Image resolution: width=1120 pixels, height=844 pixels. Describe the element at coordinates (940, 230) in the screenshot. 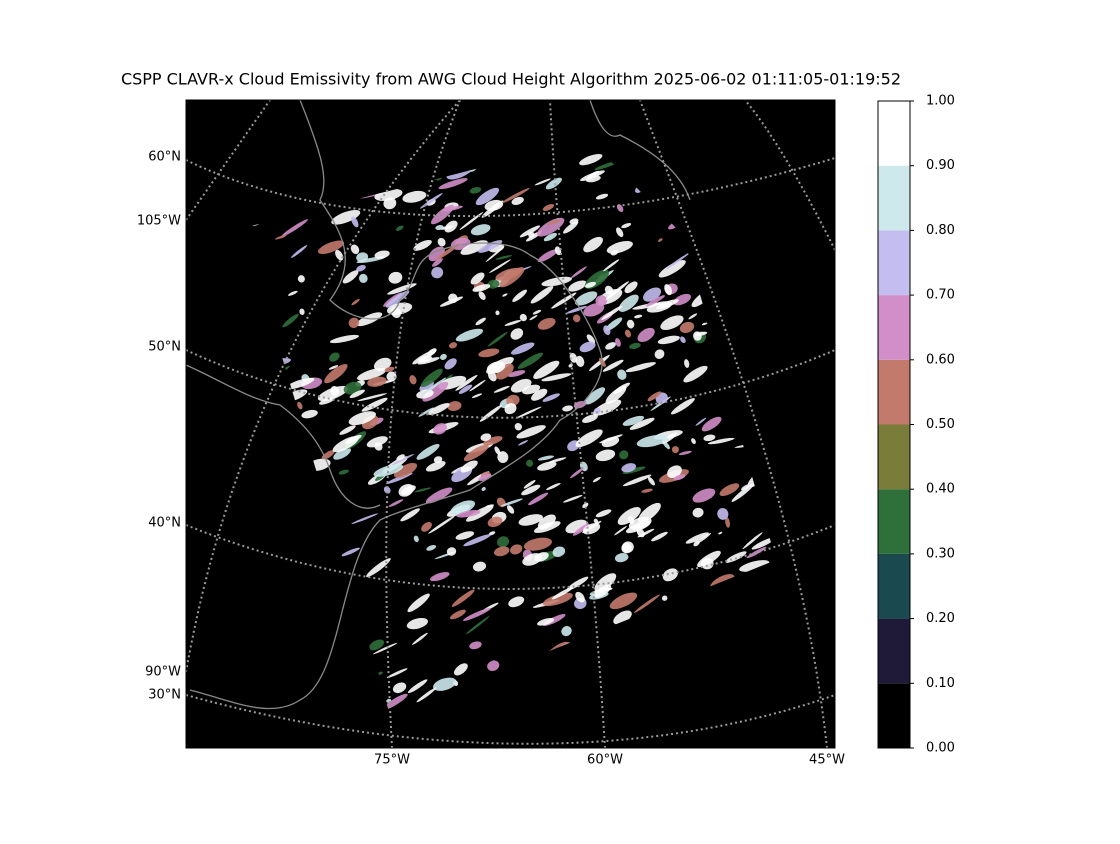

I see `colorbar-tick-label: 0.80` at that location.